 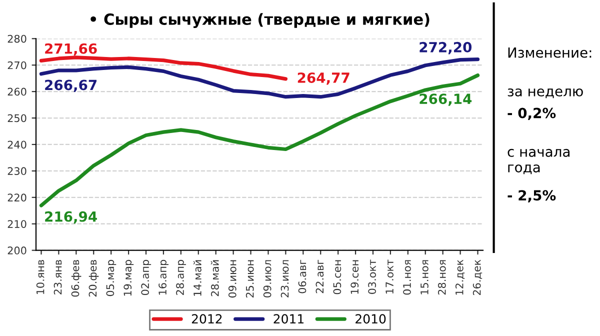 I want to click on x-tick-label: 17.окт, so click(x=390, y=277).